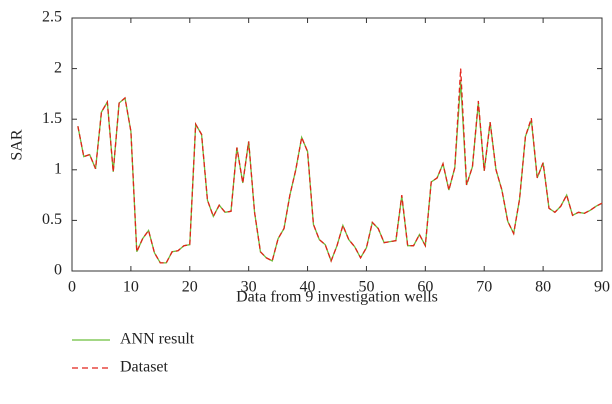 The width and height of the screenshot is (612, 404). I want to click on x-tick-label: 50, so click(366, 287).